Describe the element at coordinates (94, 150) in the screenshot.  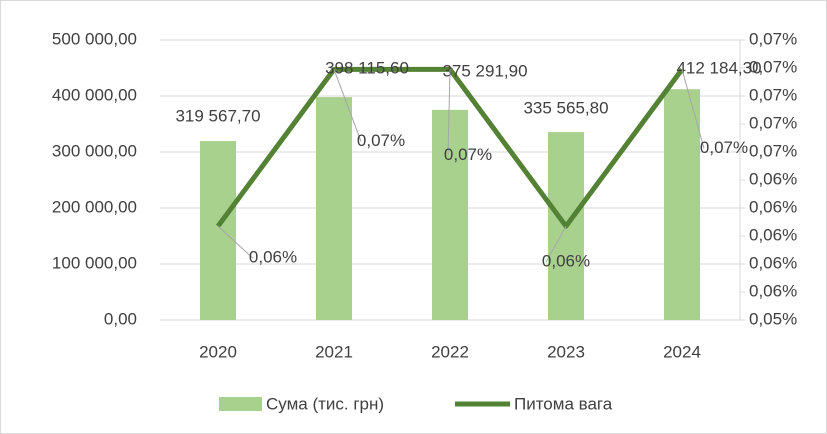
I see `y-tick-label: 300 000,00` at that location.